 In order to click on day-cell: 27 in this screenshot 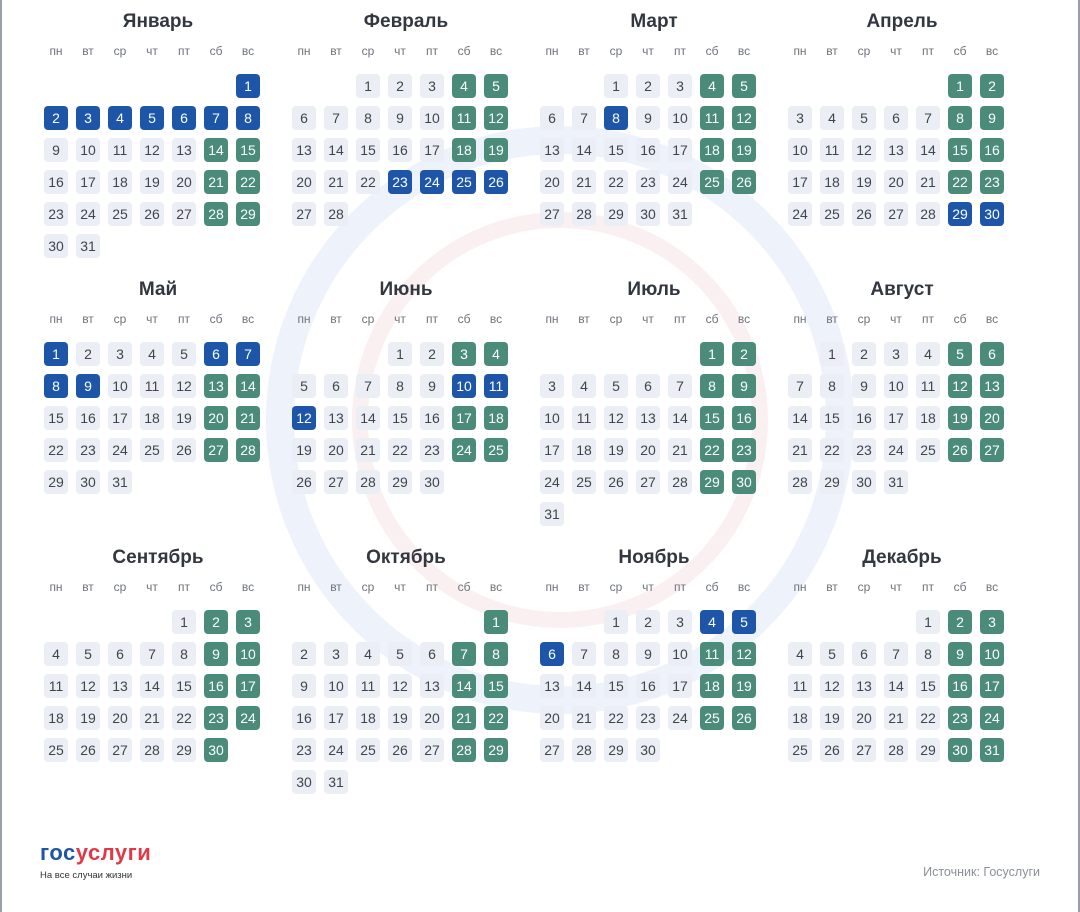, I will do `click(552, 750)`.